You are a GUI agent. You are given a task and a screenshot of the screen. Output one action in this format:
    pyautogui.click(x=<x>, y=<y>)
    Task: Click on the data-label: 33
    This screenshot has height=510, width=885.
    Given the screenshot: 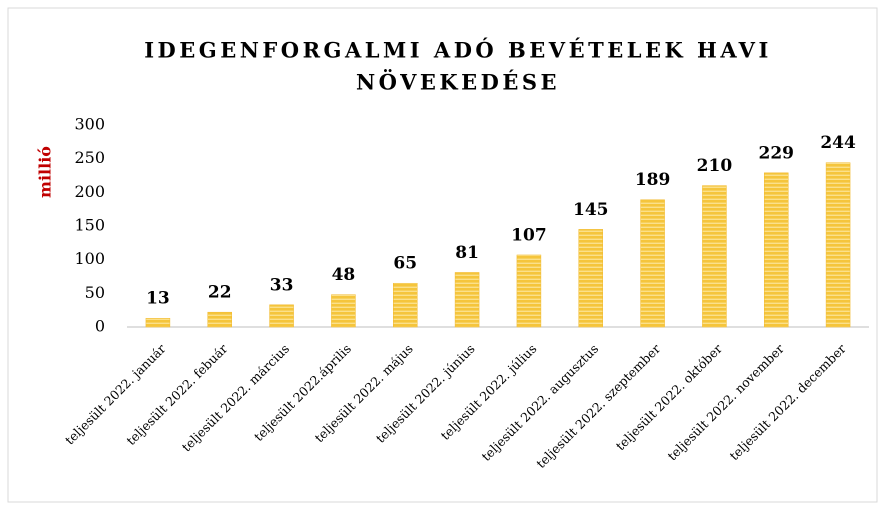 What is the action you would take?
    pyautogui.click(x=282, y=285)
    